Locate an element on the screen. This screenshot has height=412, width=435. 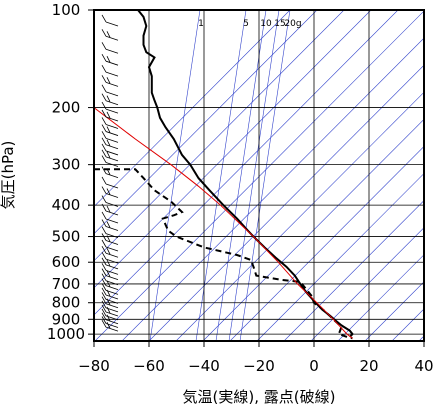
y-tick-label: 100 is located at coordinates (66, 10).